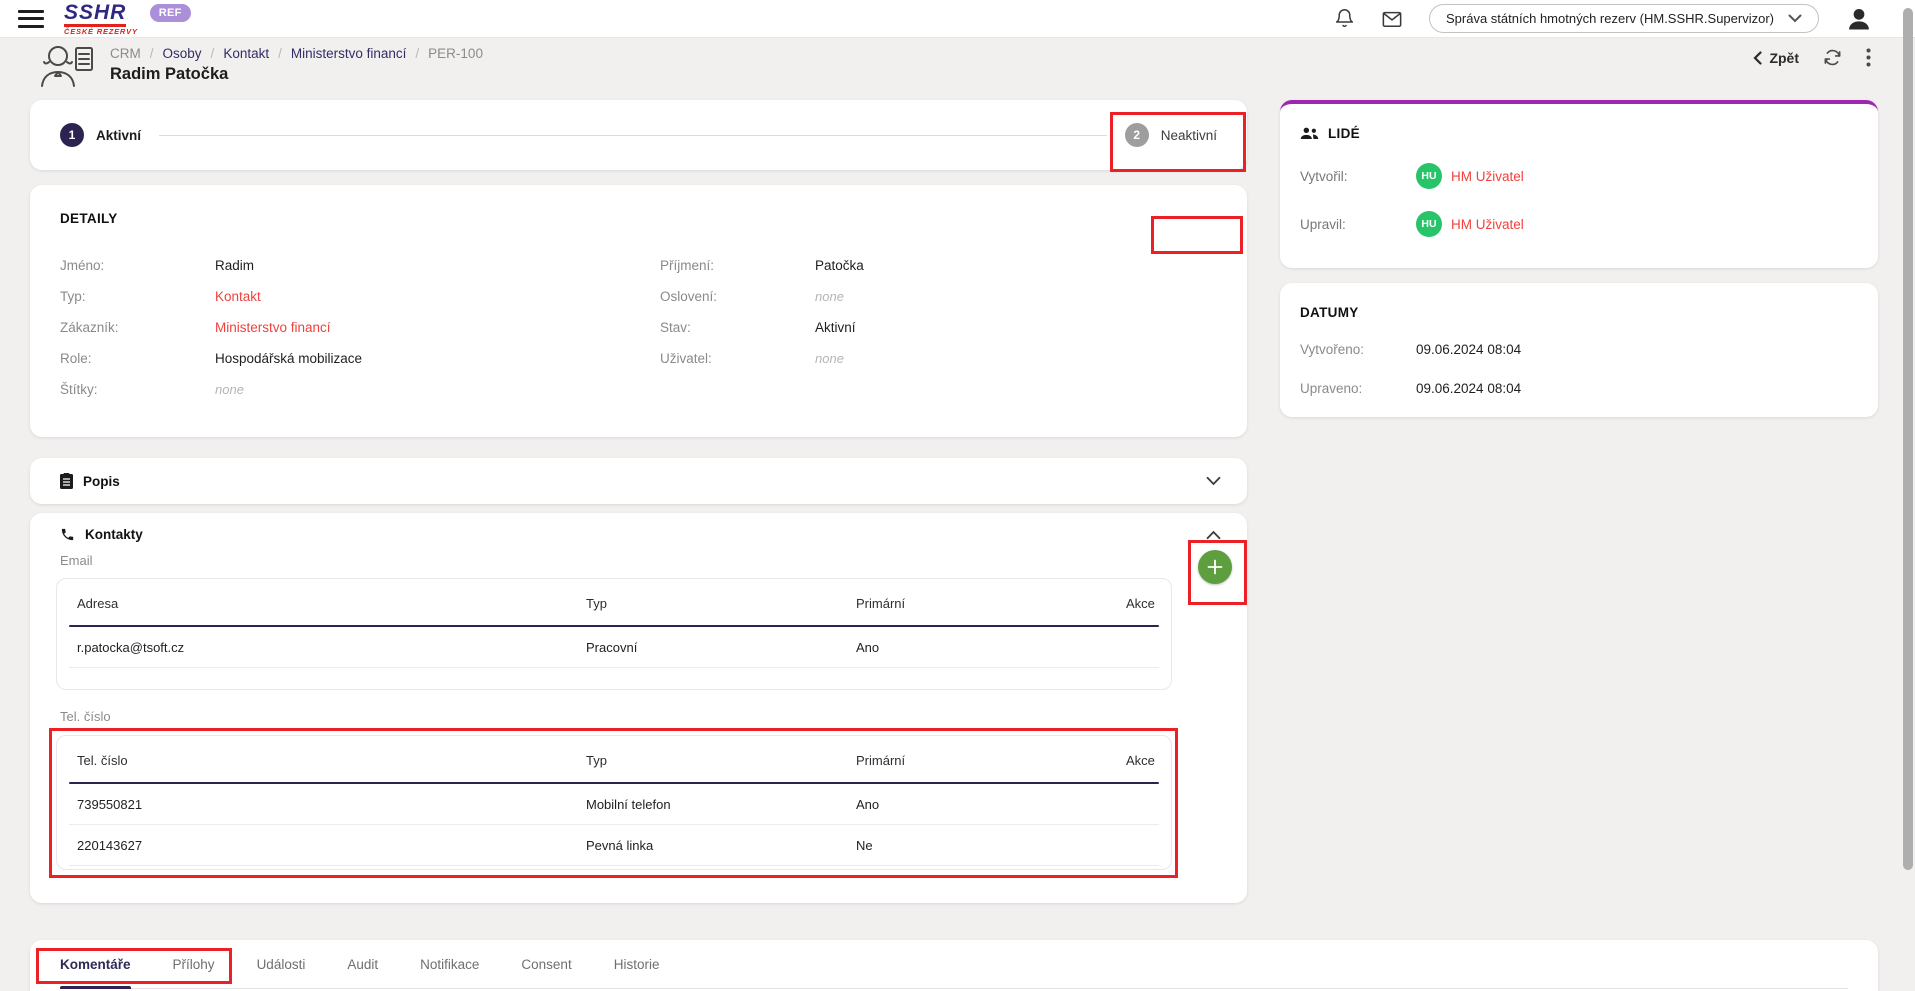  Describe the element at coordinates (1832, 57) in the screenshot. I see `refresh-icon` at that location.